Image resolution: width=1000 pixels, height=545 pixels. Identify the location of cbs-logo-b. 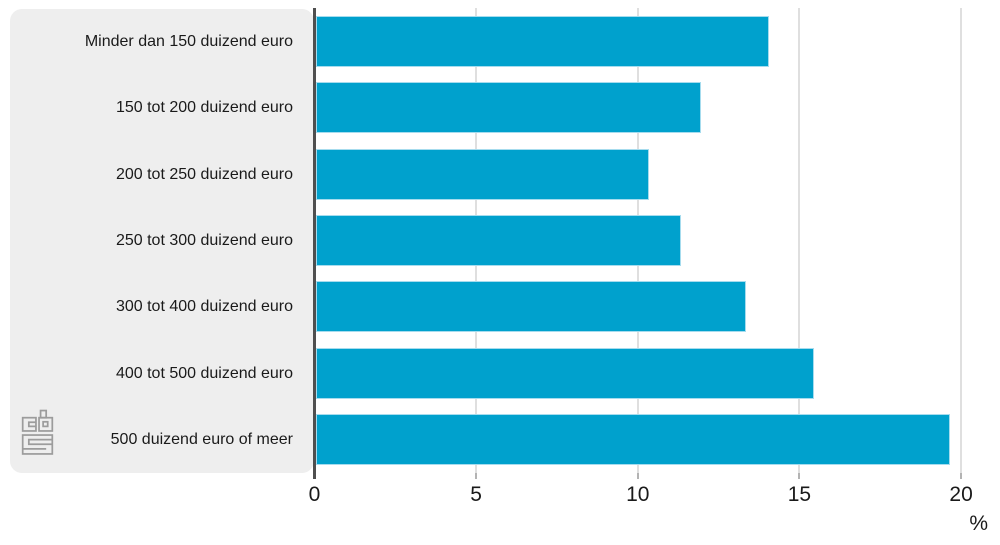
(46, 424).